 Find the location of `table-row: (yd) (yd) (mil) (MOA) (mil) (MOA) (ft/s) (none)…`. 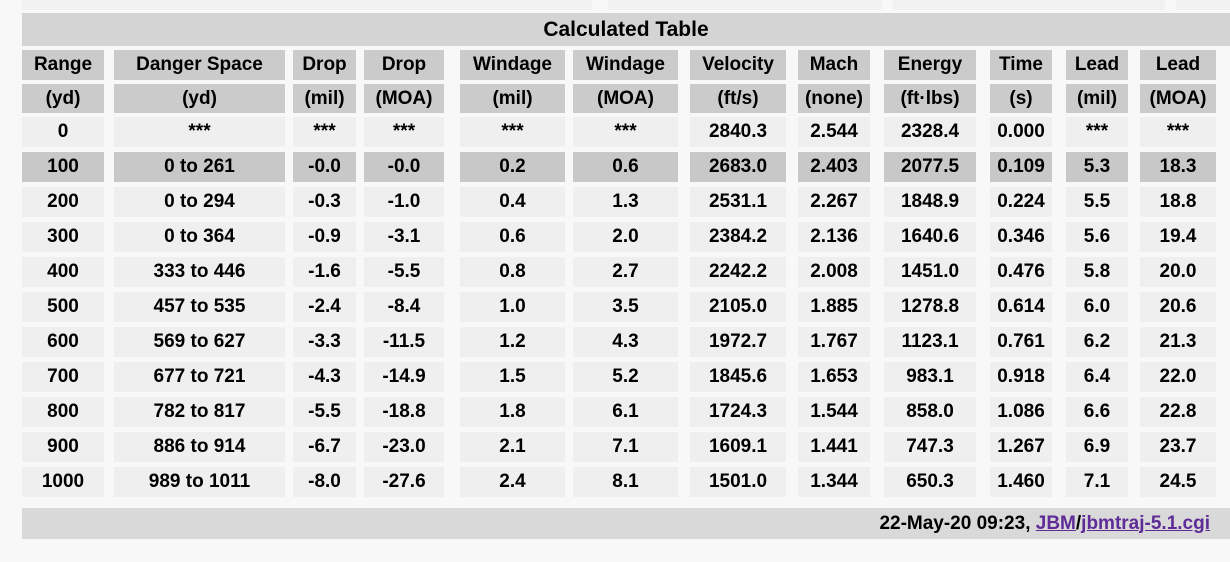

table-row: (yd) (yd) (mil) (MOA) (mil) (MOA) (ft/s) (none)… is located at coordinates (626, 98).